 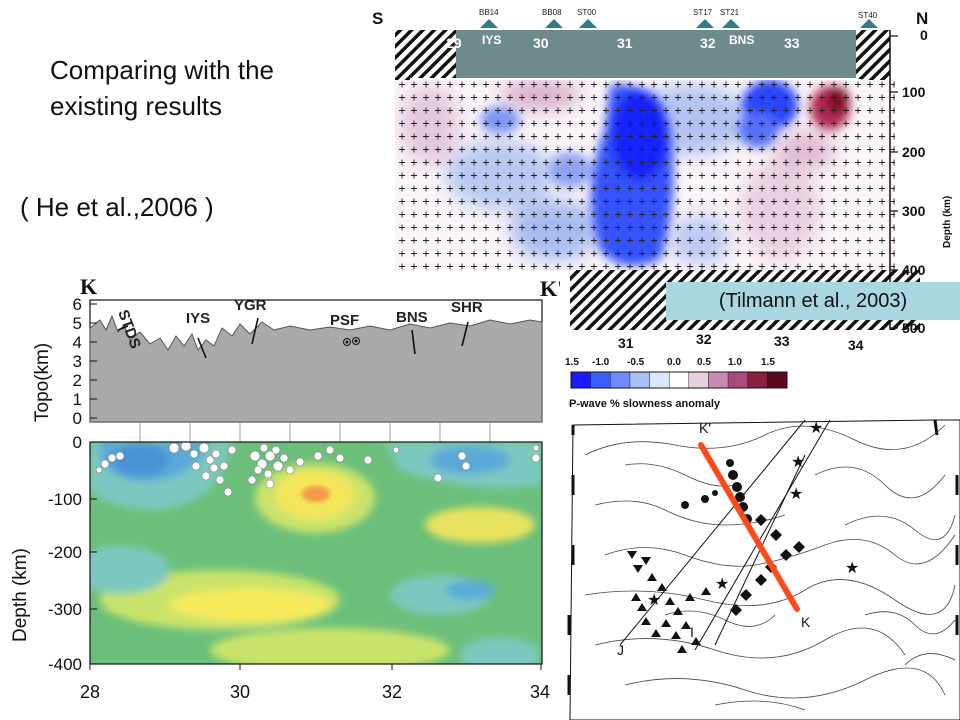 I want to click on upper-layer-band, so click(x=656, y=54).